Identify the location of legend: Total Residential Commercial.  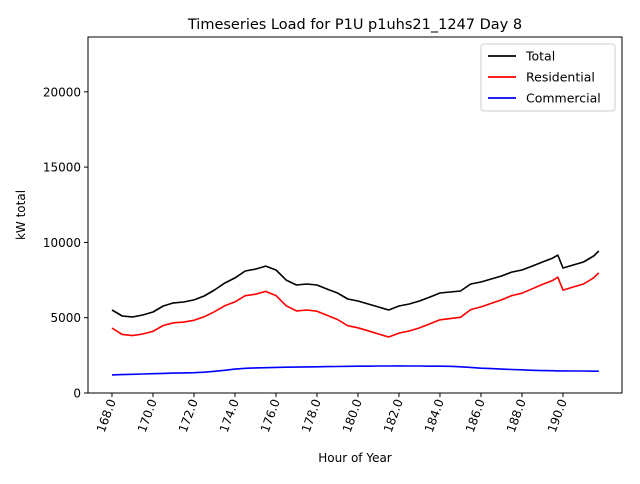
(548, 77).